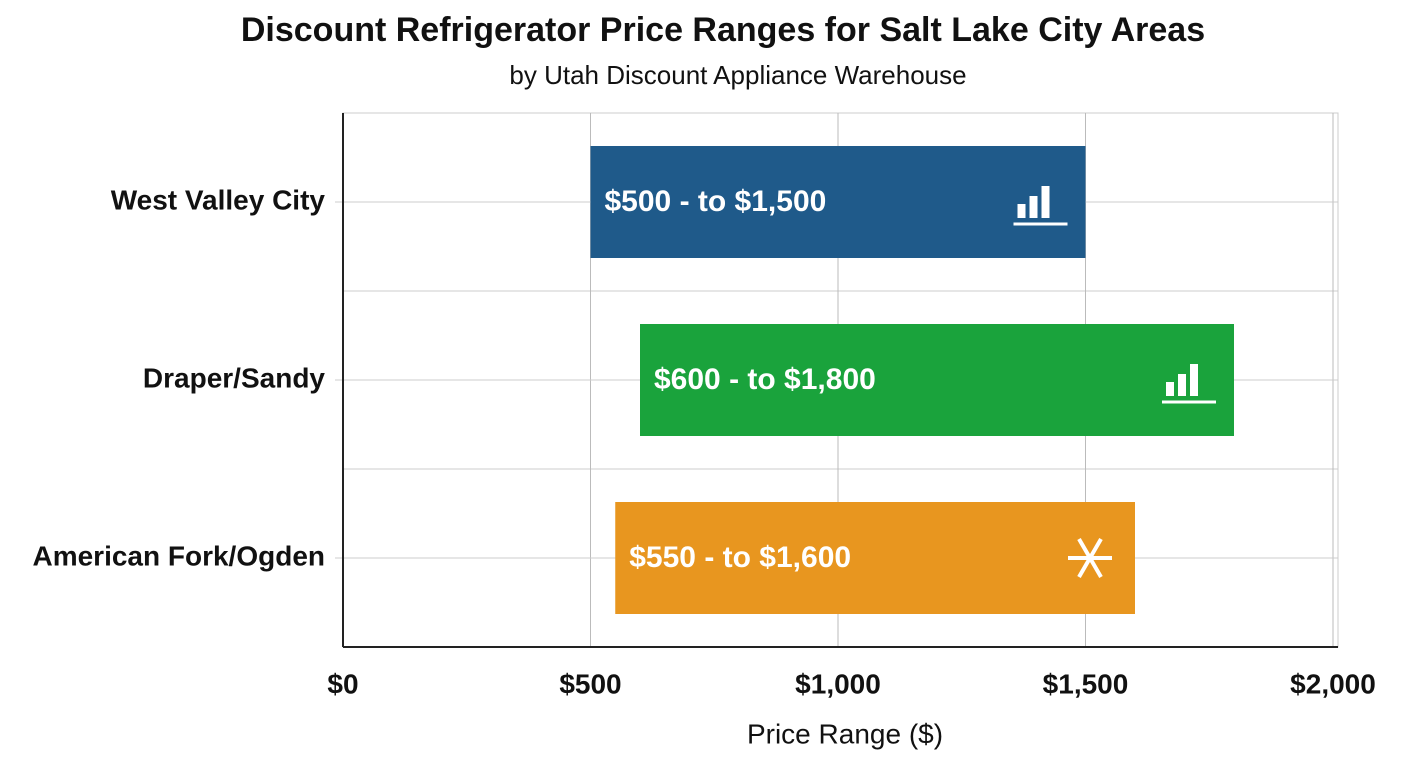 This screenshot has width=1408, height=768. Describe the element at coordinates (342, 683) in the screenshot. I see `x-tick-label: $0` at that location.